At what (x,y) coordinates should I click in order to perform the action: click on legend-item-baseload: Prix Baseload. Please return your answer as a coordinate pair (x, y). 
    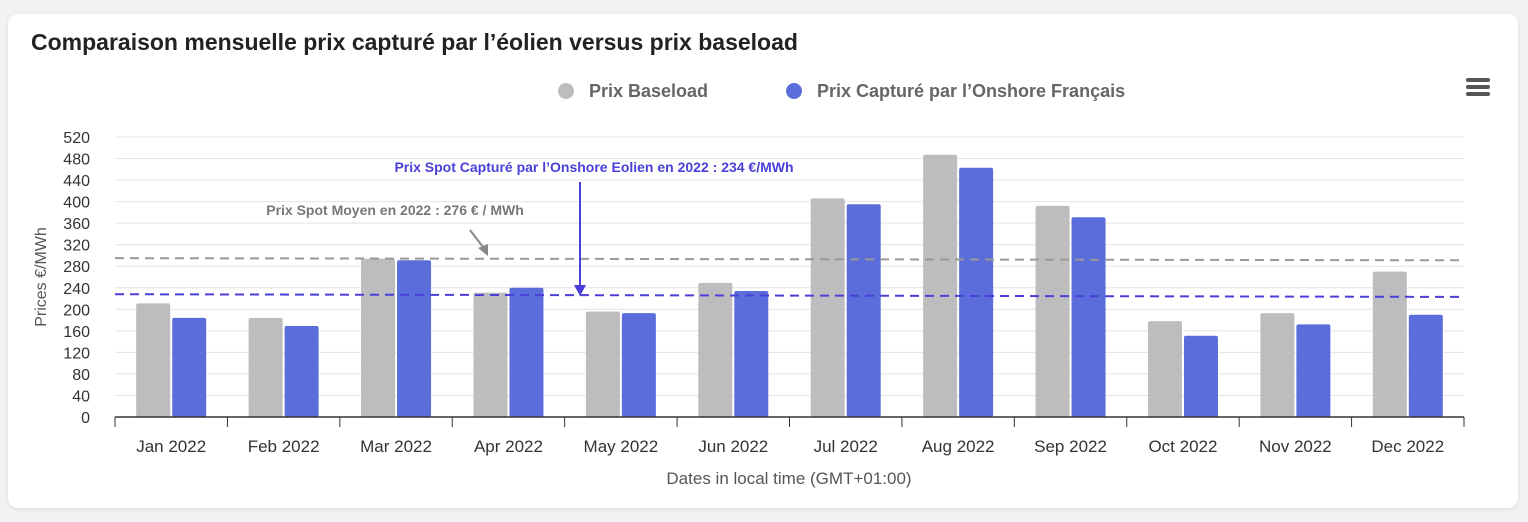
    Looking at the image, I should click on (633, 91).